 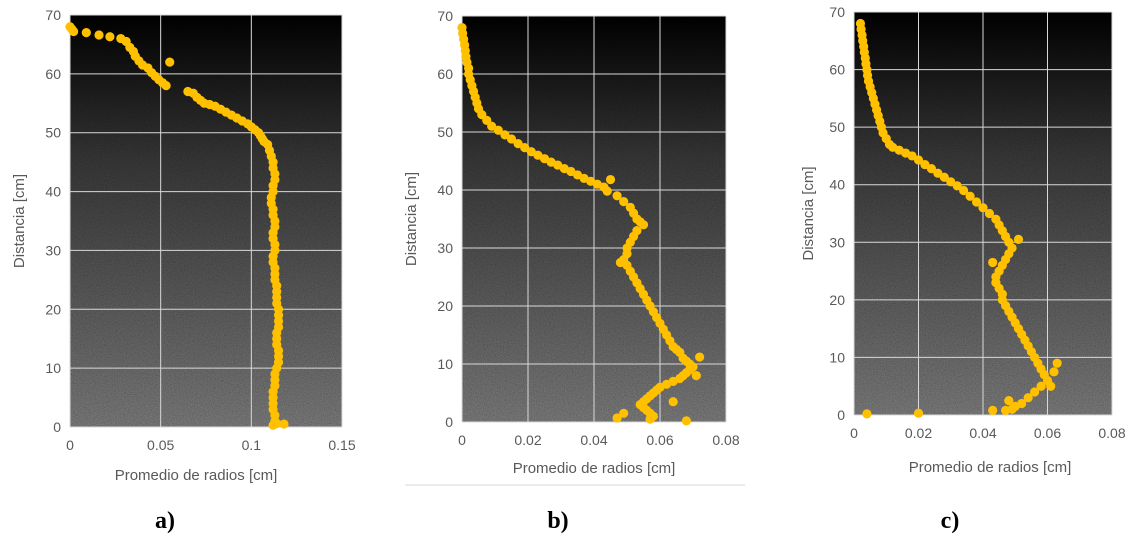 What do you see at coordinates (252, 445) in the screenshot?
I see `x-tick-label: 0.1` at bounding box center [252, 445].